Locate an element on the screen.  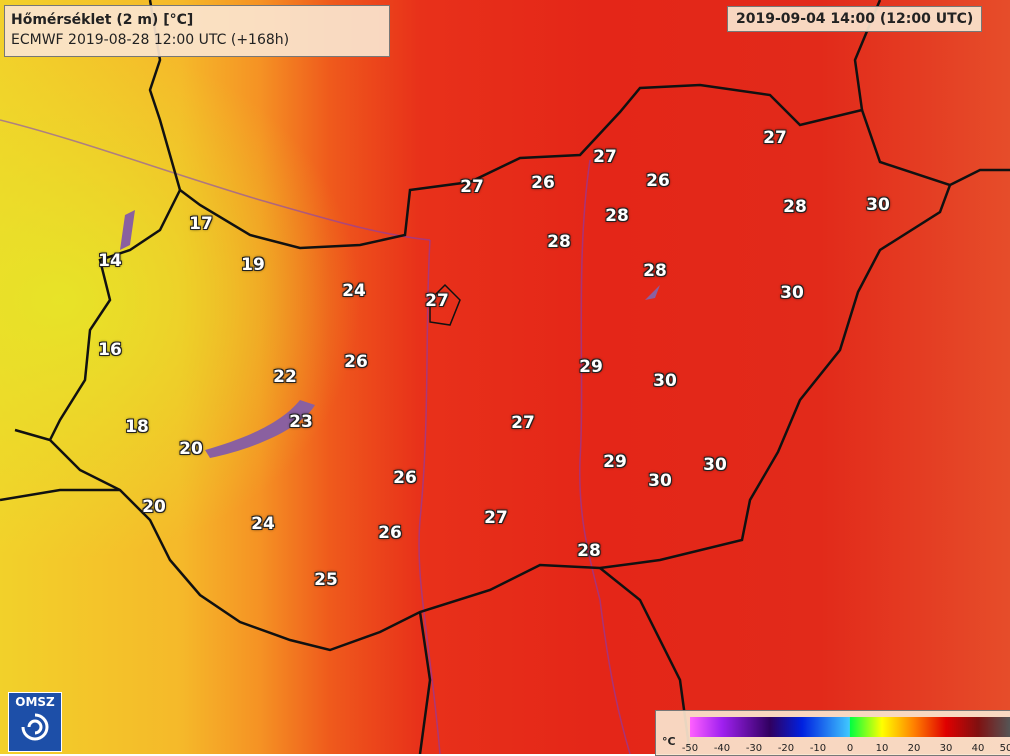
lake-tisza is located at coordinates (652, 292).